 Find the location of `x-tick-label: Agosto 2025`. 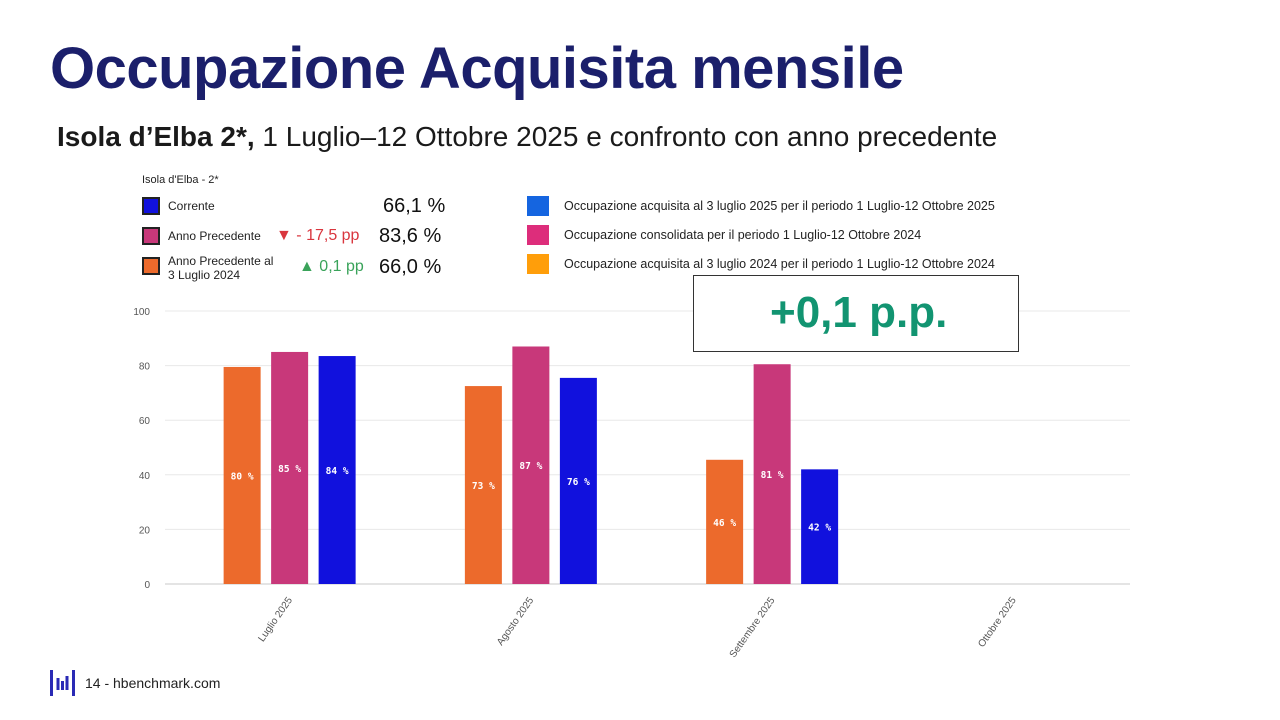

x-tick-label: Agosto 2025 is located at coordinates (515, 621).